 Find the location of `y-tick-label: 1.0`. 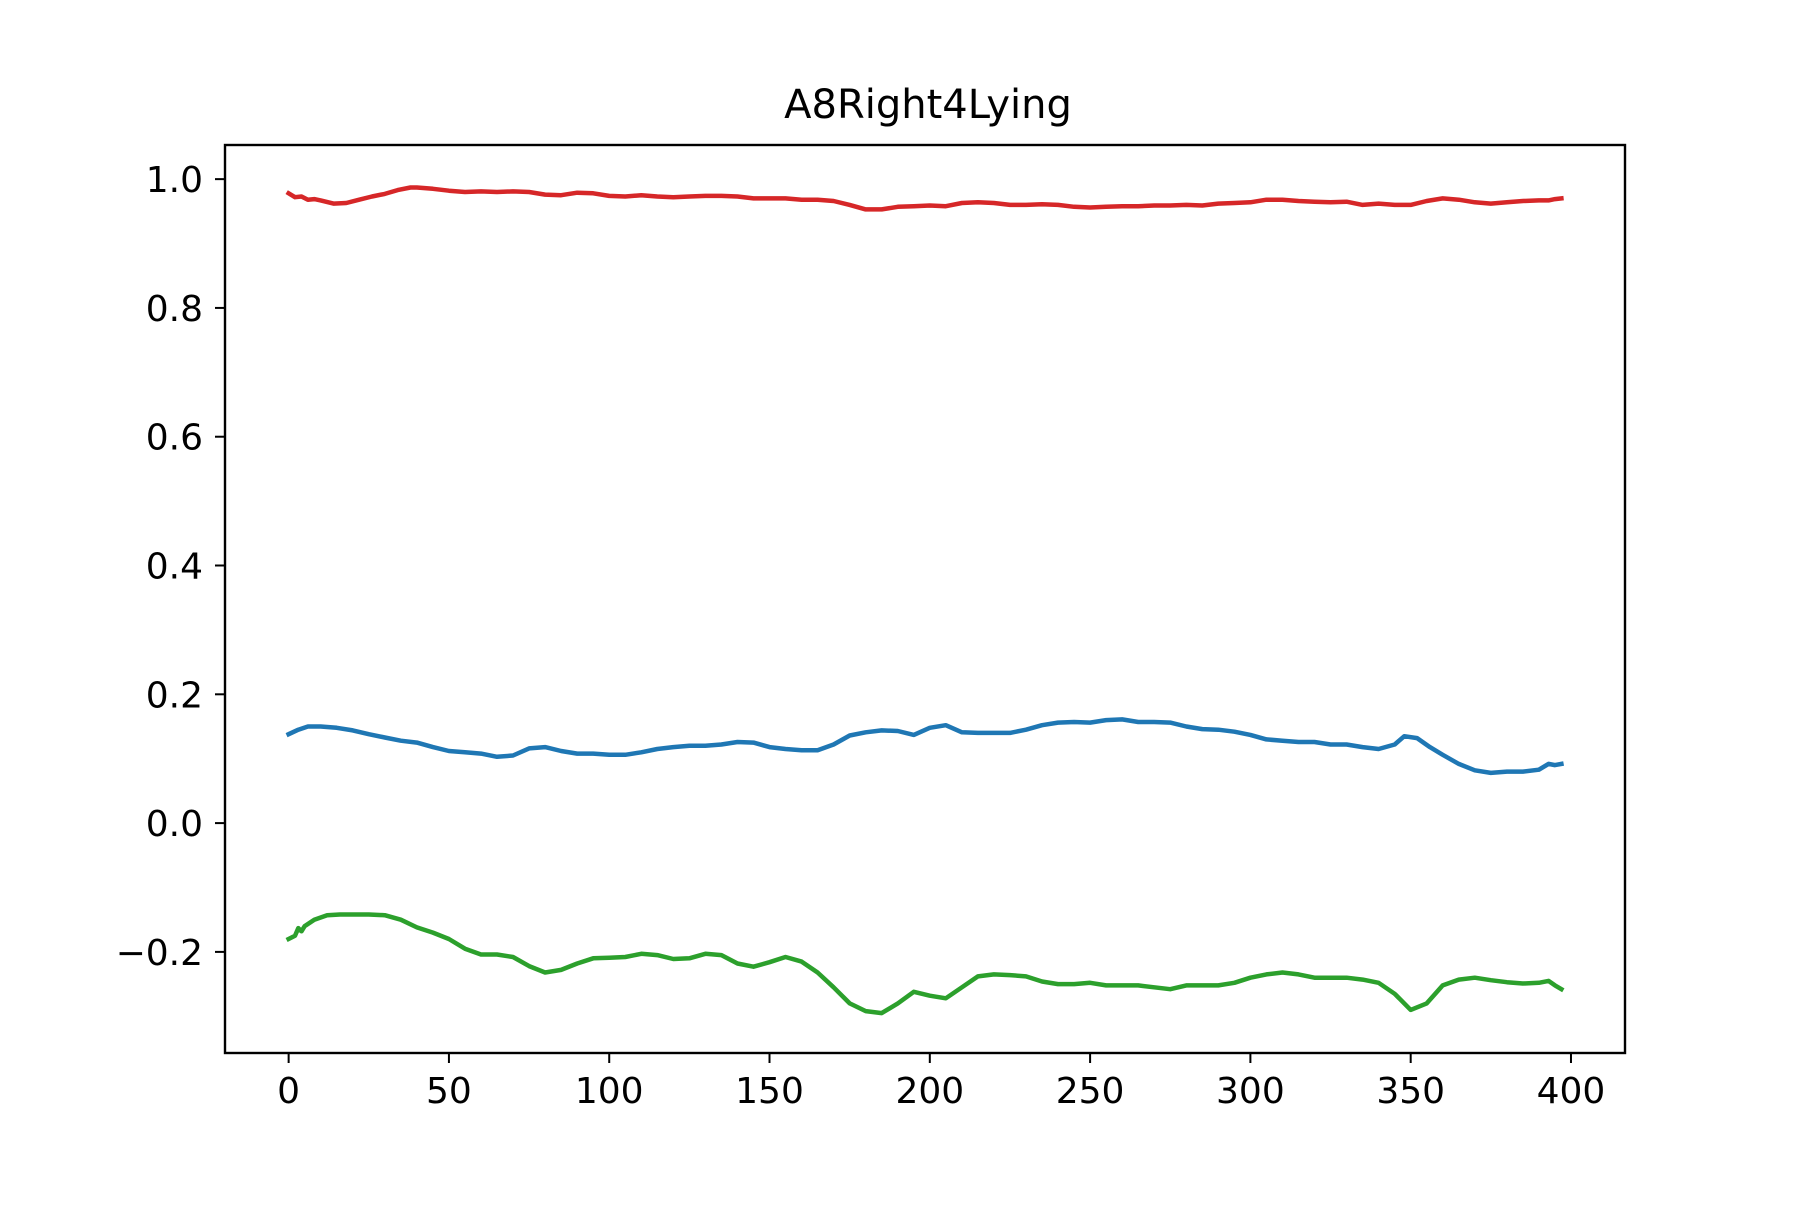

y-tick-label: 1.0 is located at coordinates (174, 180).